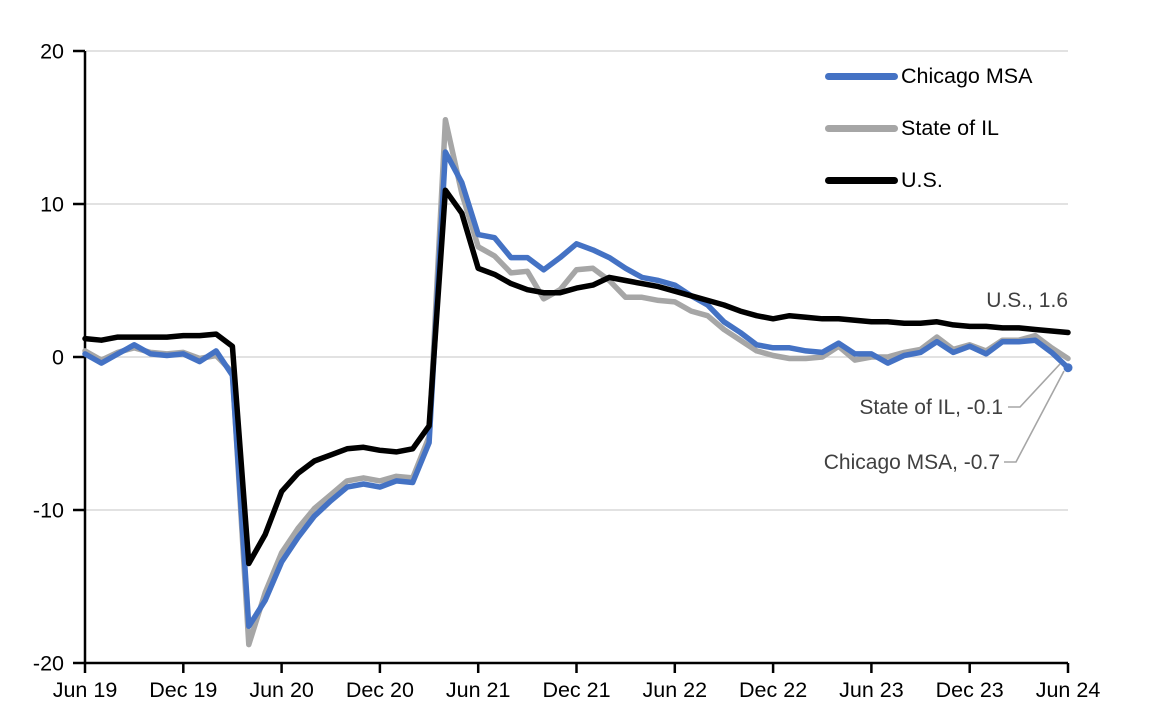 The width and height of the screenshot is (1152, 715). What do you see at coordinates (931, 407) in the screenshot?
I see `annotation-state-of-il: State of IL, -0.1` at bounding box center [931, 407].